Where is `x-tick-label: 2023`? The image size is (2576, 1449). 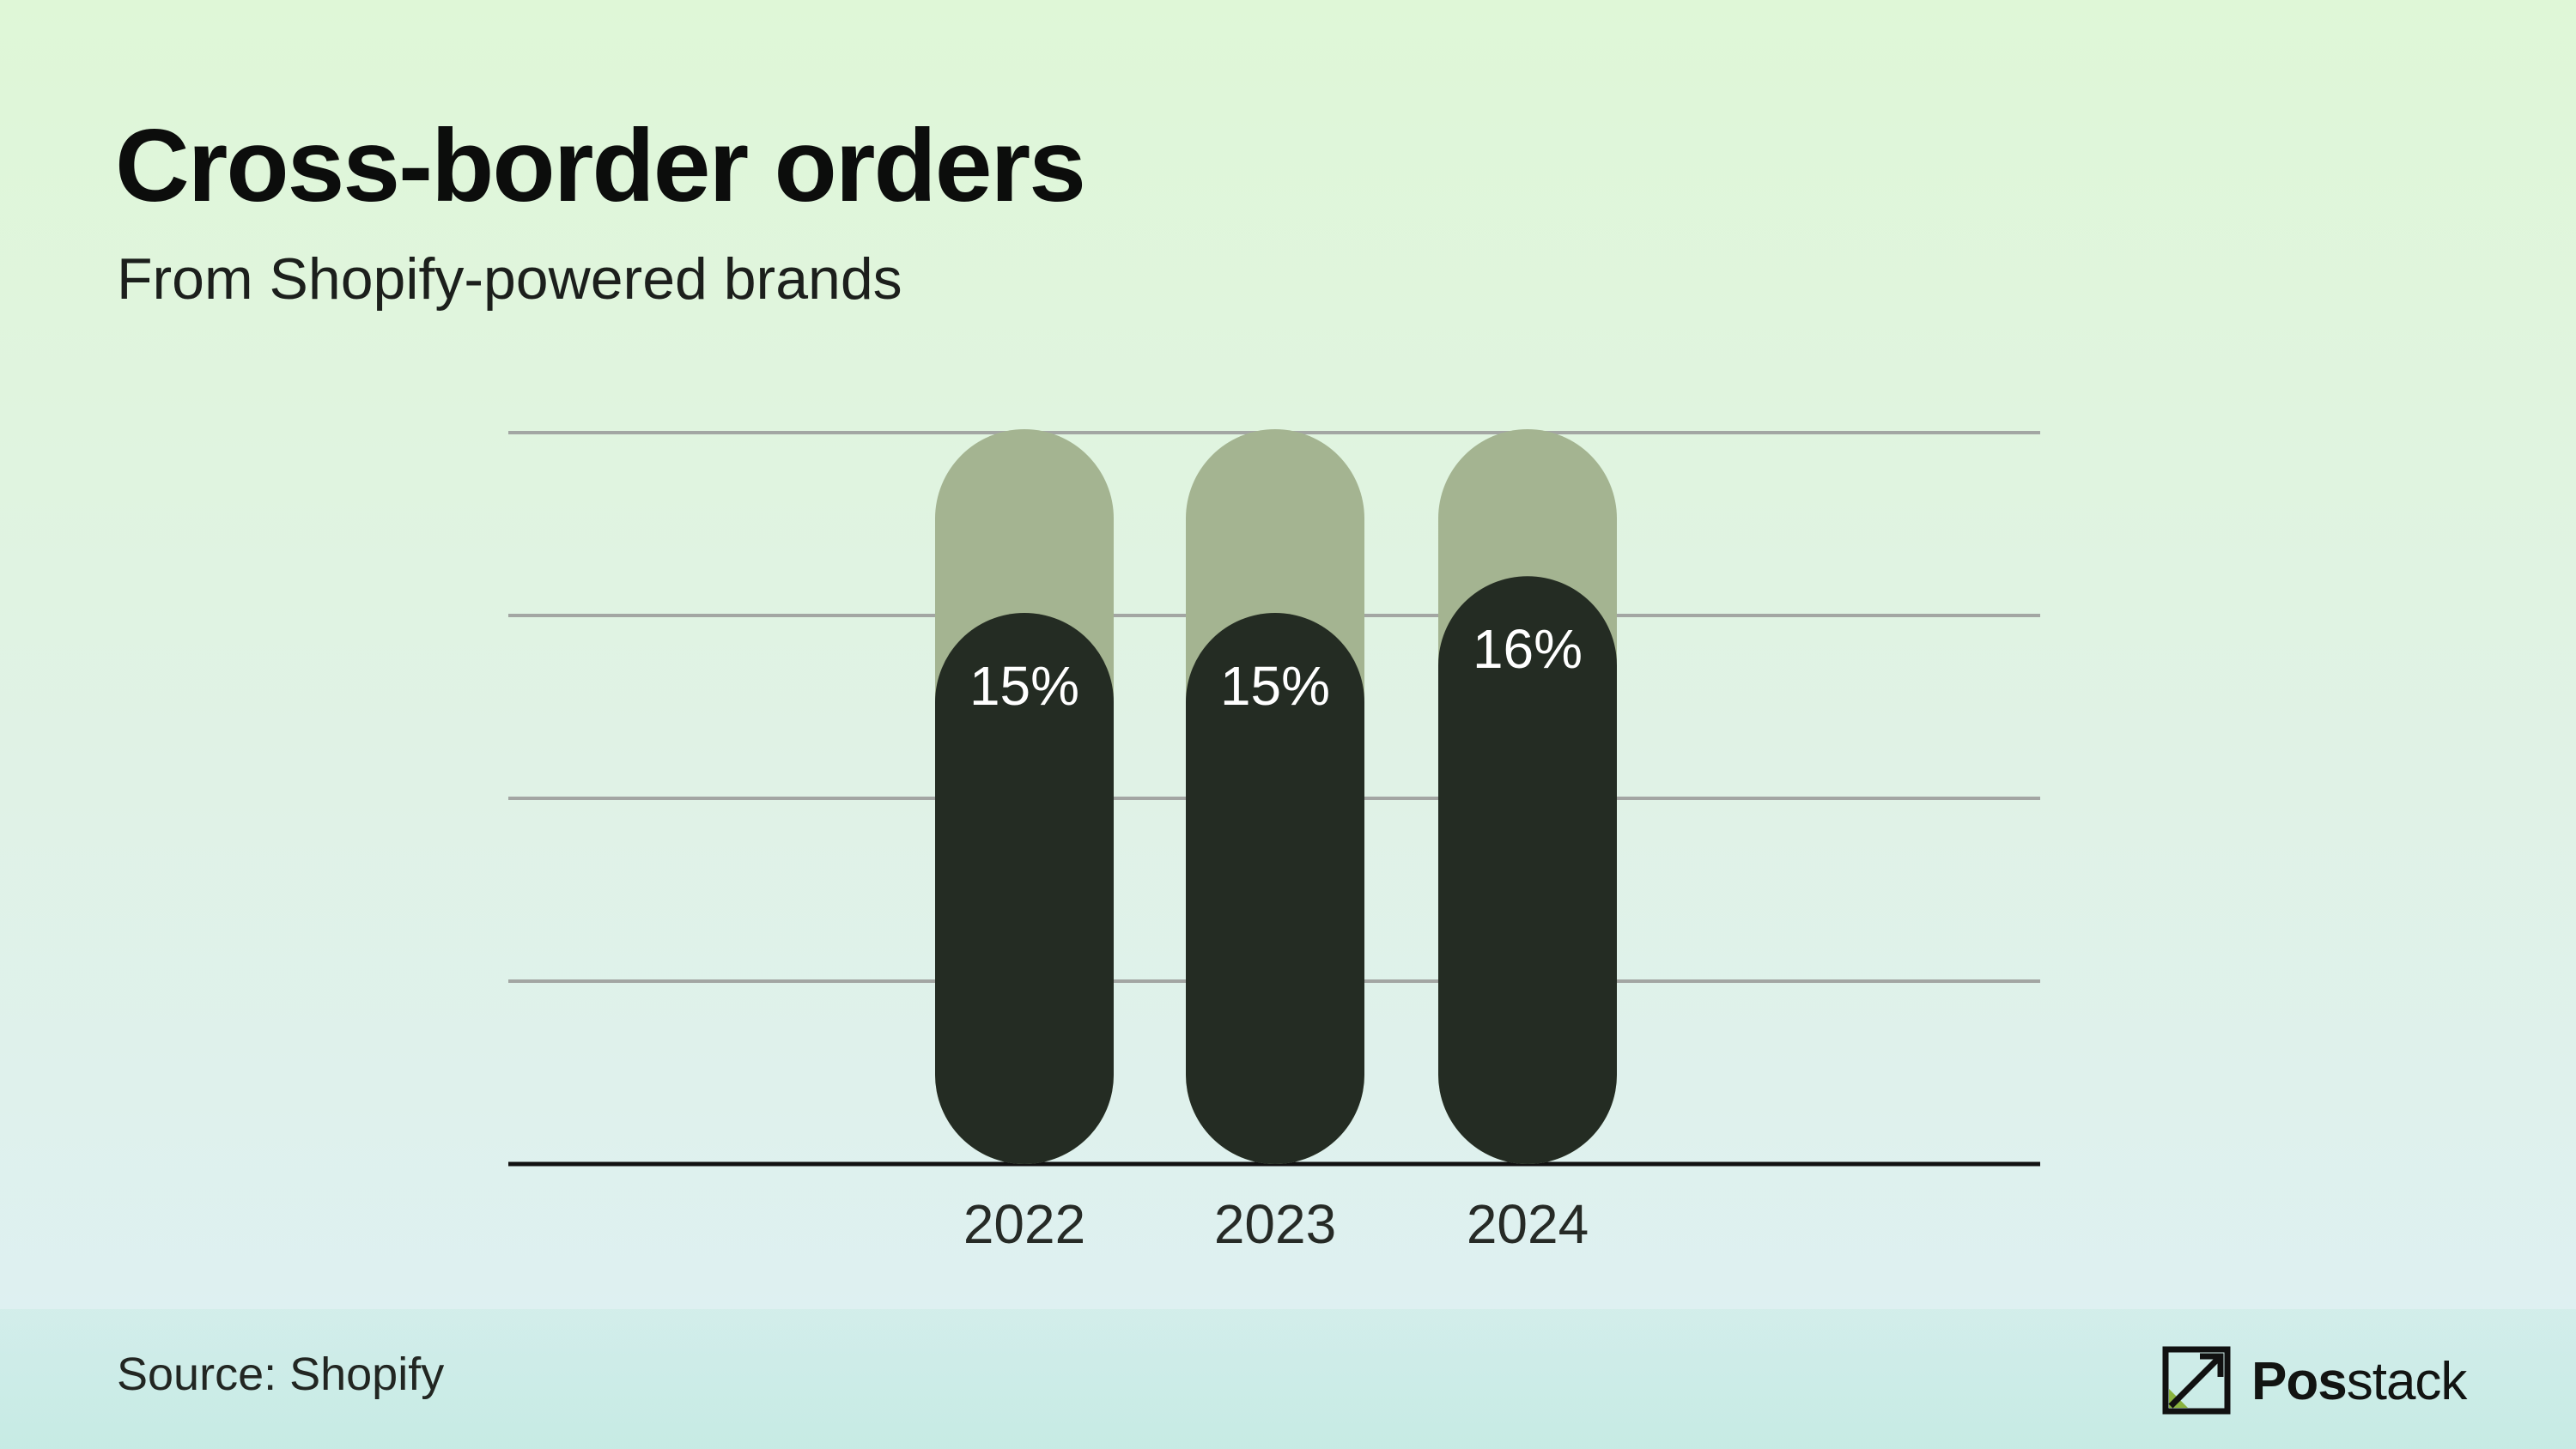 x-tick-label: 2023 is located at coordinates (1275, 1224).